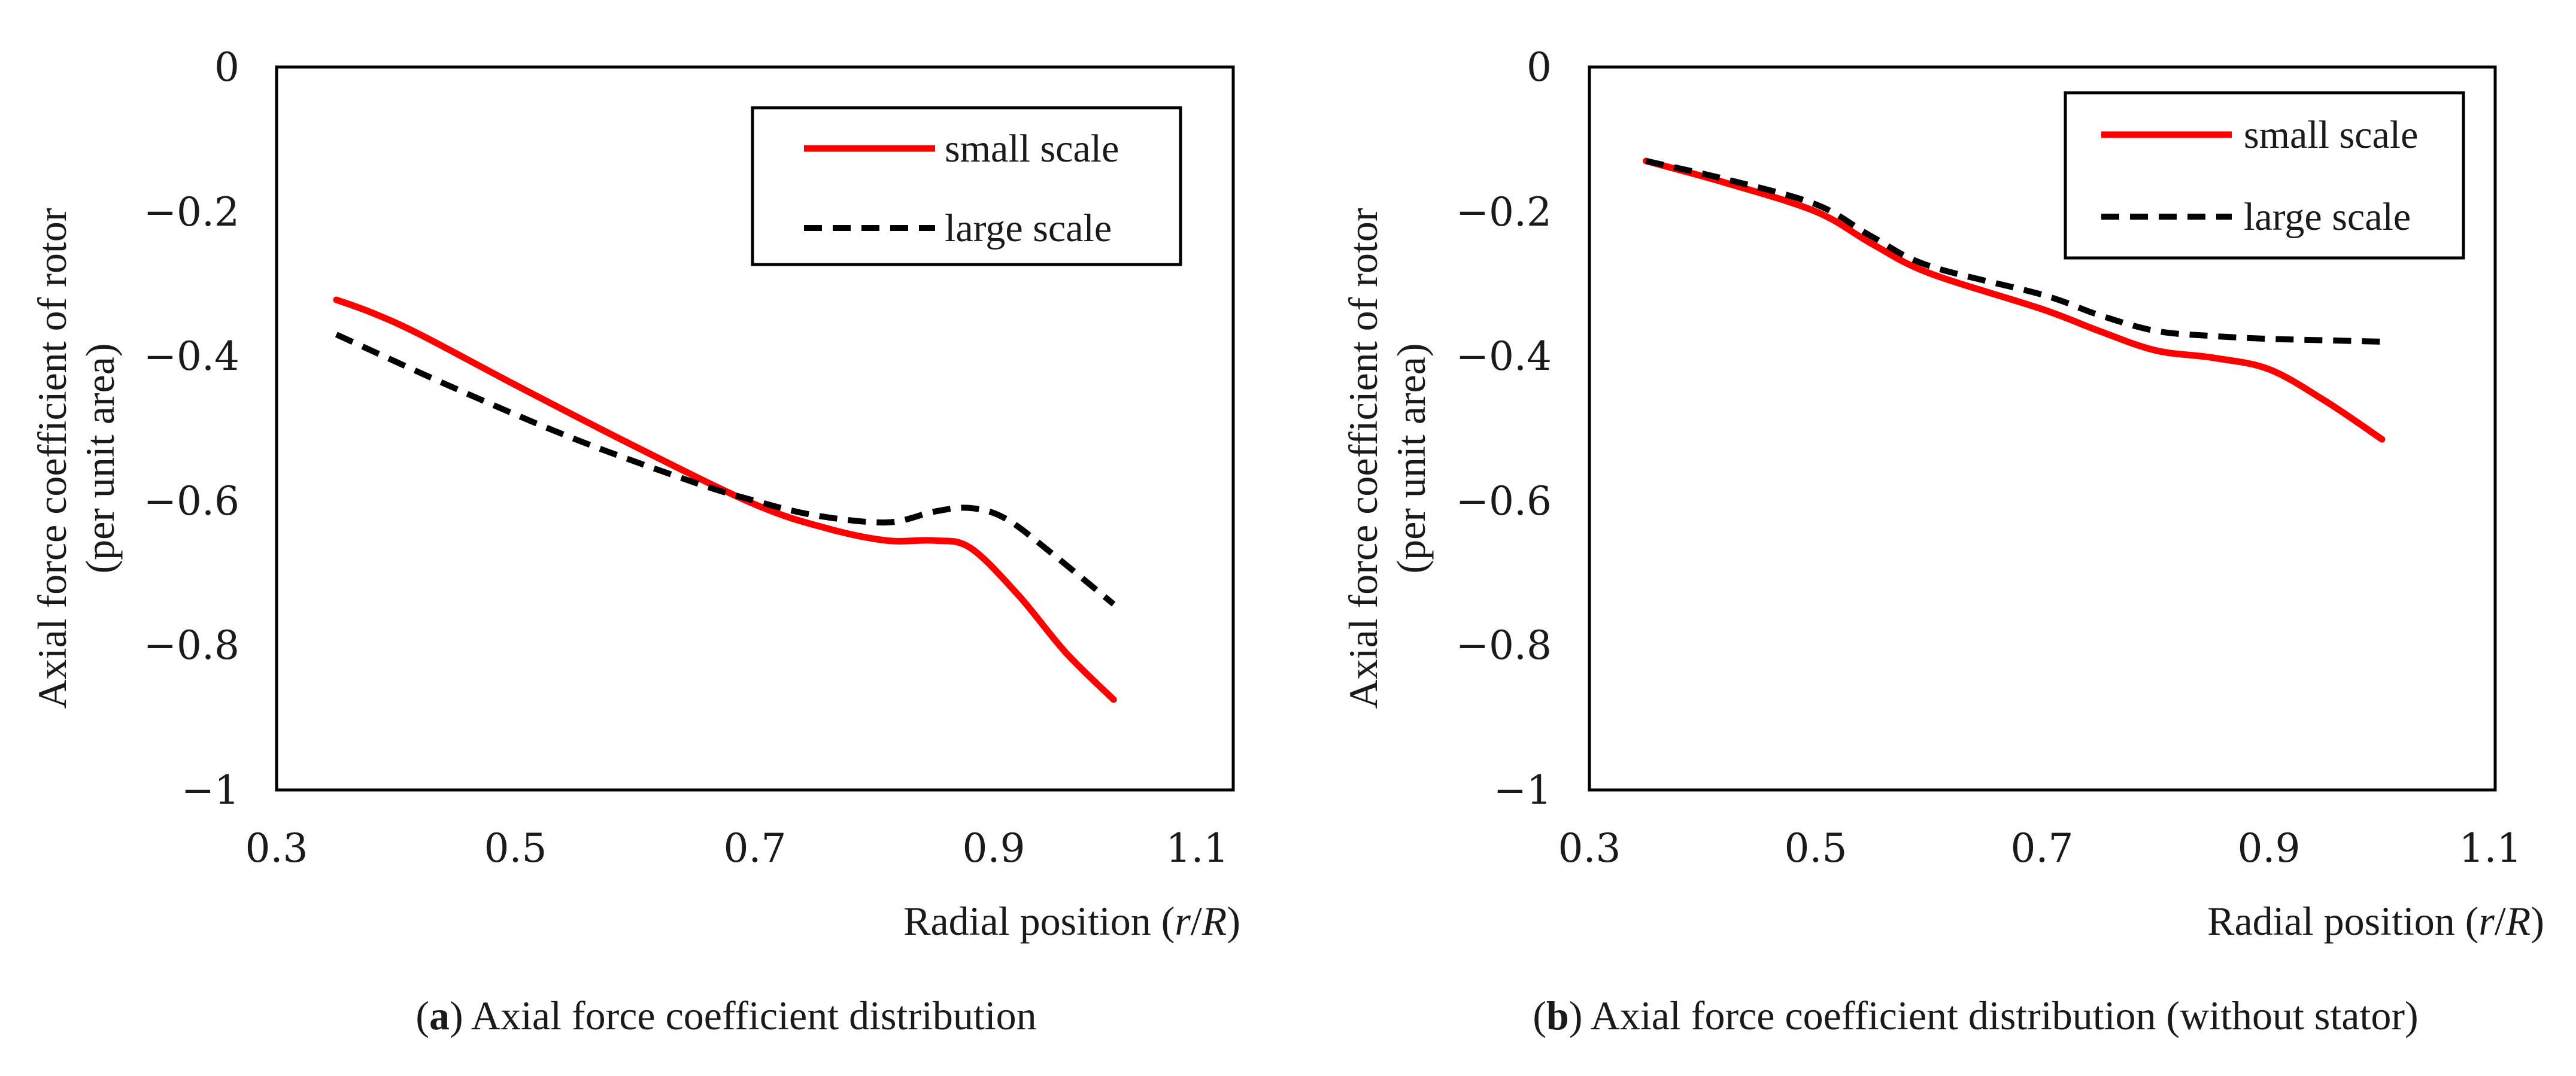  Describe the element at coordinates (1504, 356) in the screenshot. I see `chart-b-ytick-label: −0.4` at that location.